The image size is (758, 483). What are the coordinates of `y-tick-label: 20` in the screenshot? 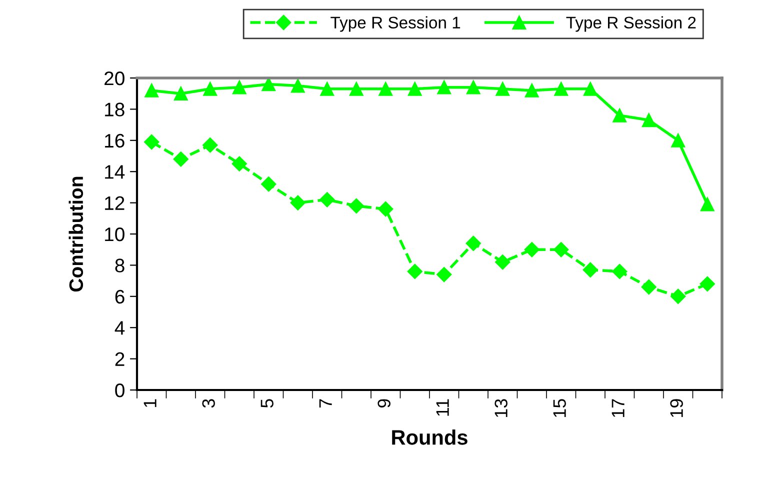 It's located at (114, 78).